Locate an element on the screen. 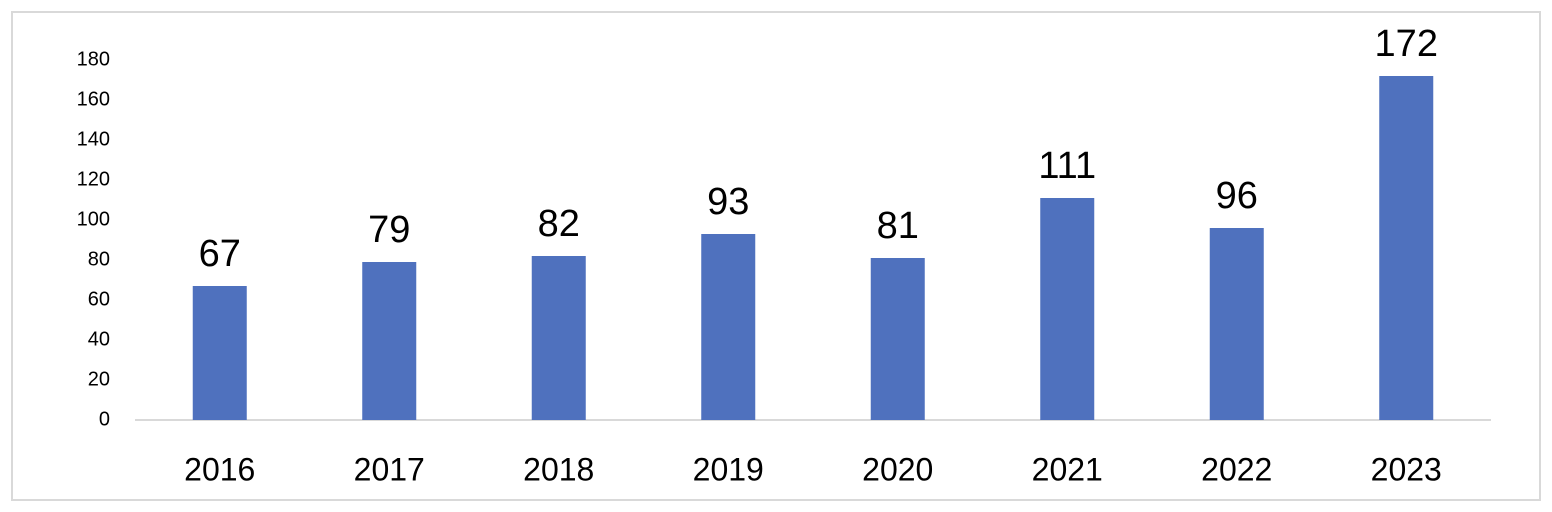 The image size is (1552, 512). x-tick-label: 2017 is located at coordinates (389, 469).